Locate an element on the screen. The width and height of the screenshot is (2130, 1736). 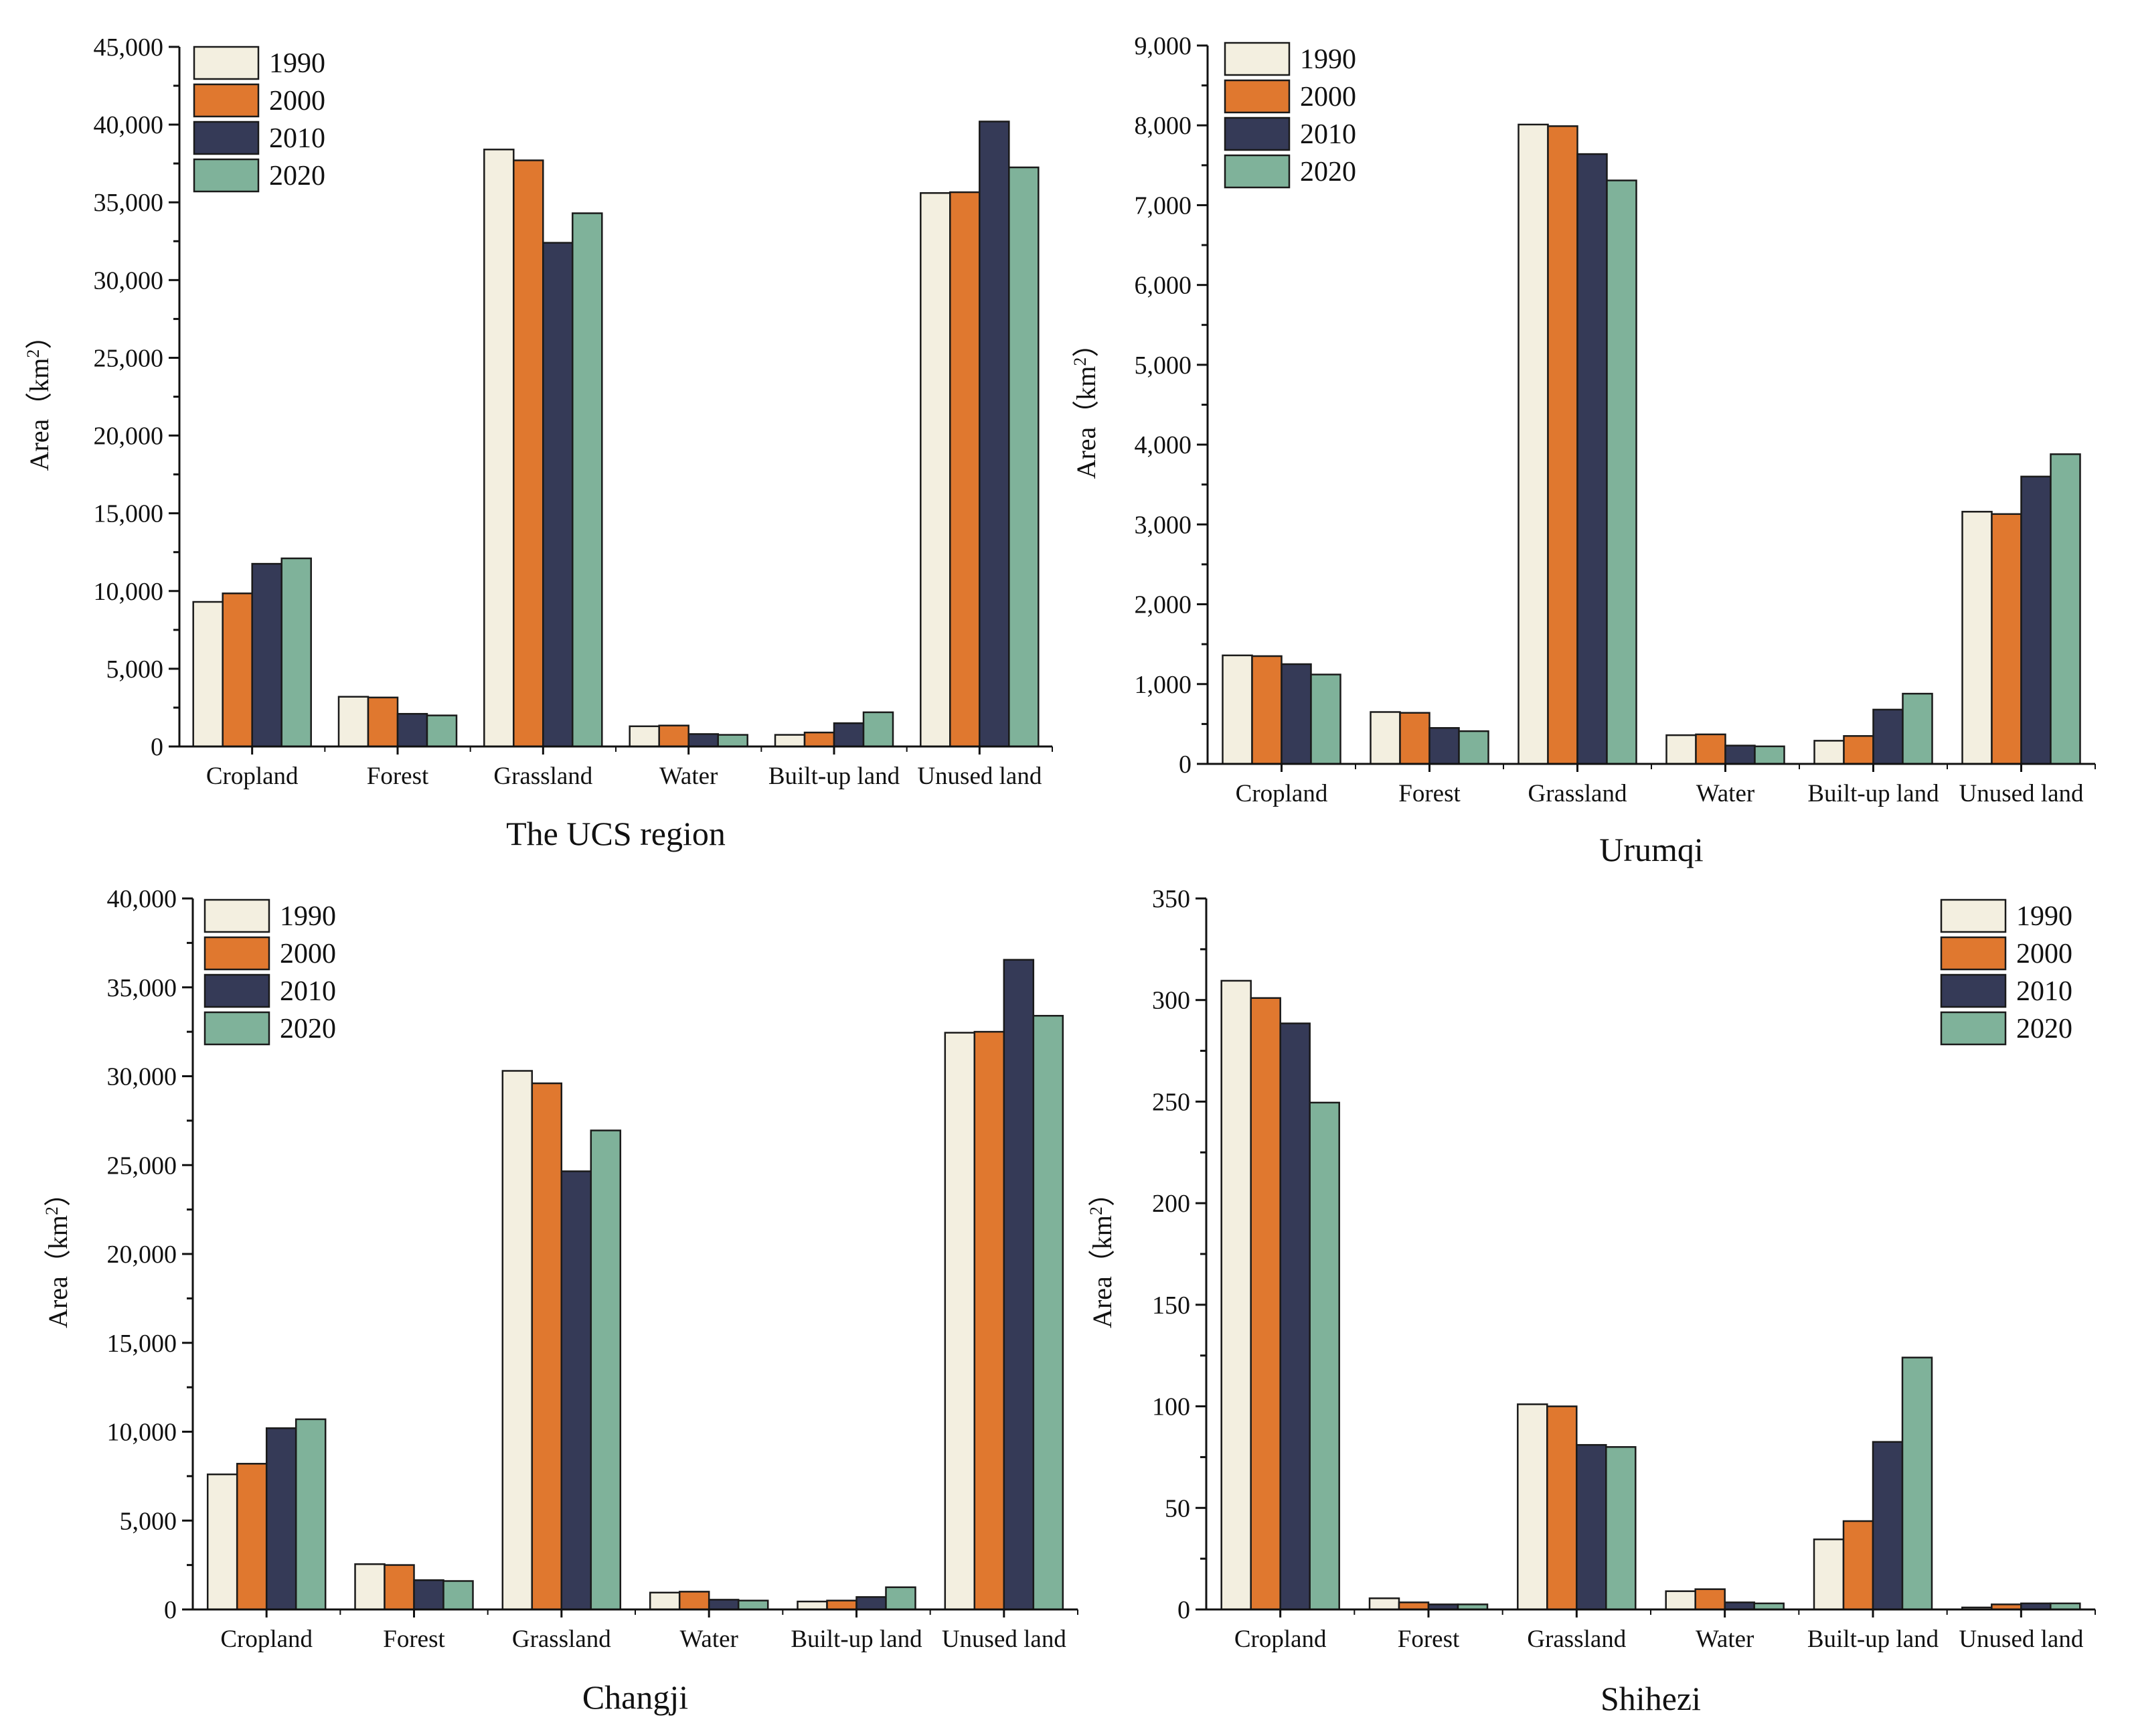
y-tick-label: 35,000 is located at coordinates (142, 988).